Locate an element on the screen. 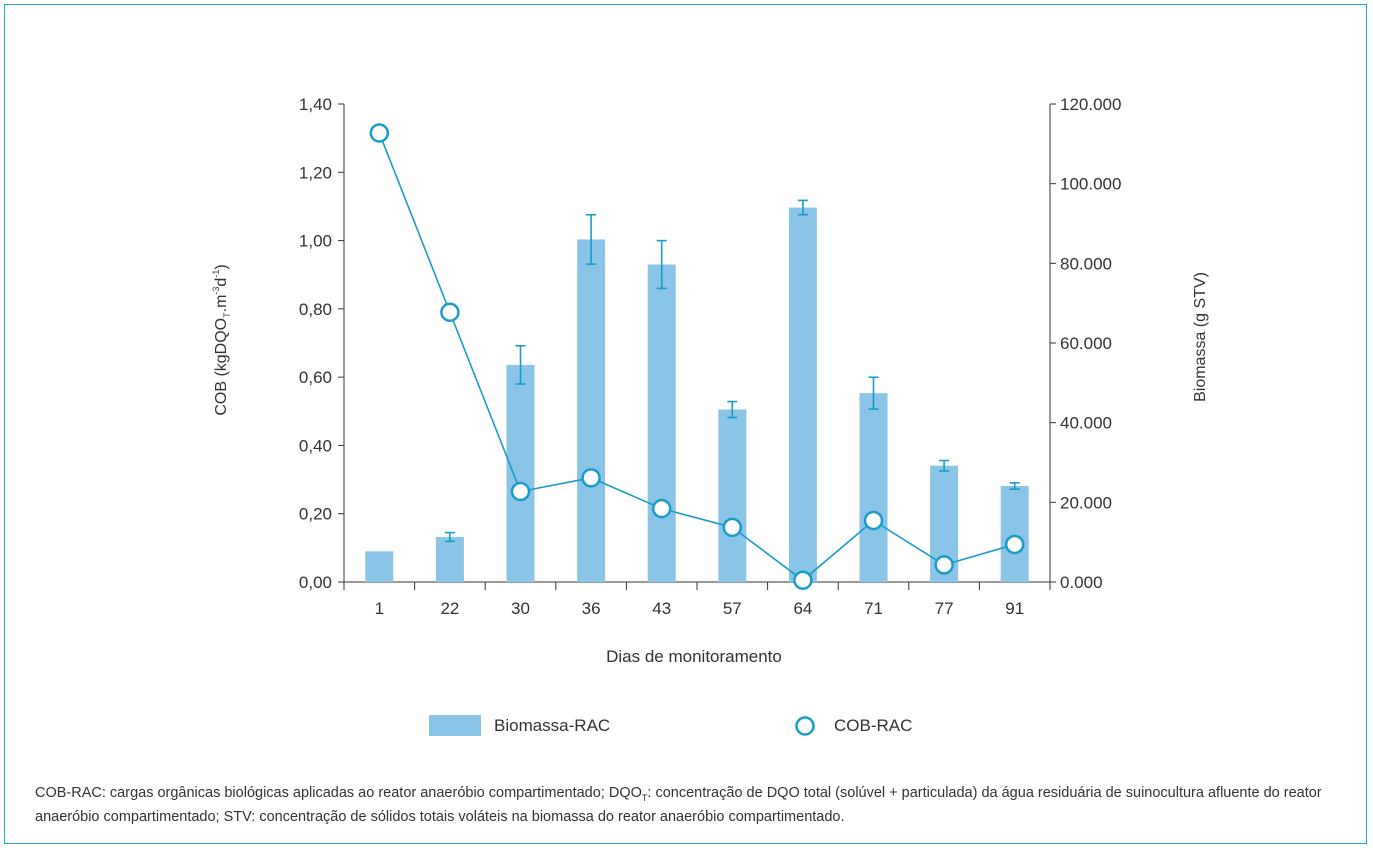 The height and width of the screenshot is (850, 1373). legend-label-biomassa: Biomassa-RAC is located at coordinates (552, 725).